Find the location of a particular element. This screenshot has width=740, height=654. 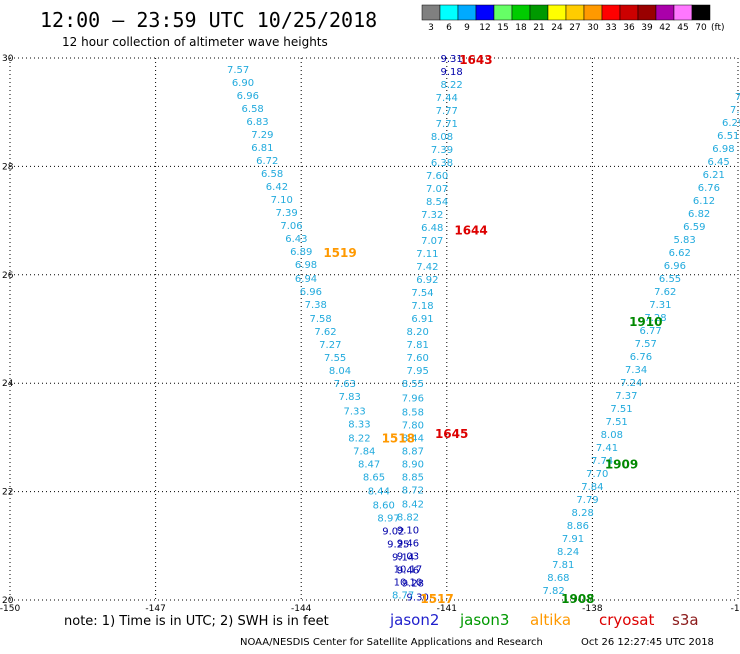

color-scale-unit: (ft) is located at coordinates (718, 28).